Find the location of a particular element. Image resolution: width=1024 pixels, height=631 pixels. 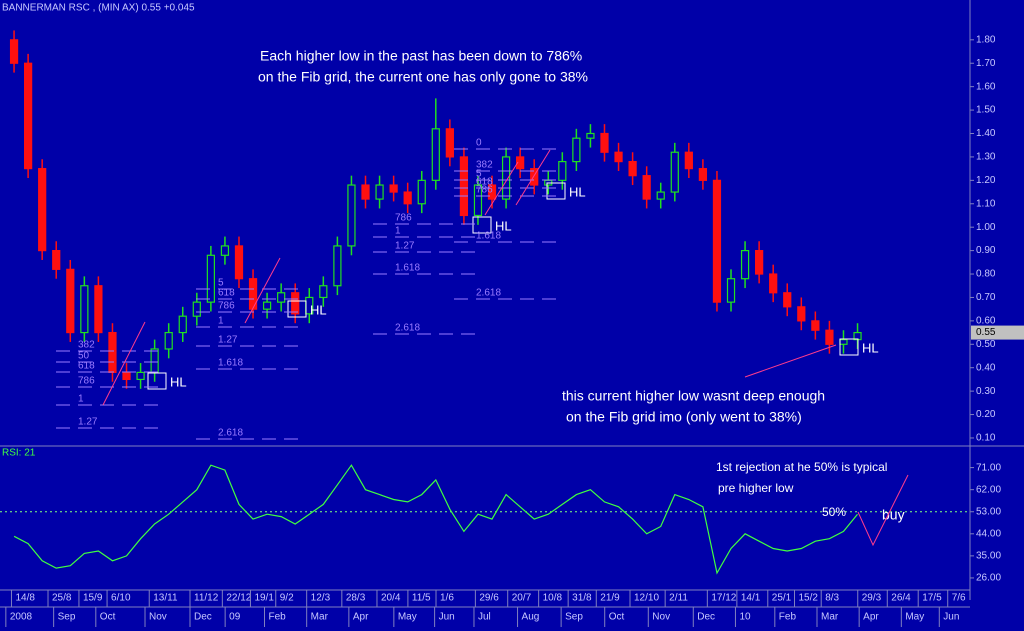

x-tick-label: 29/3 is located at coordinates (872, 598).